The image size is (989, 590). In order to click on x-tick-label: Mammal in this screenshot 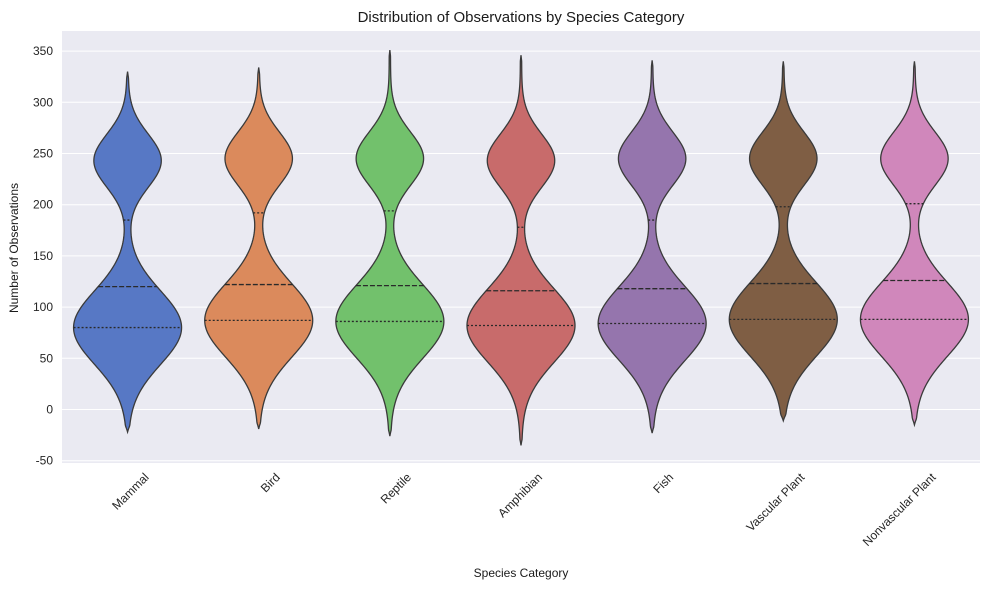, I will do `click(130, 491)`.